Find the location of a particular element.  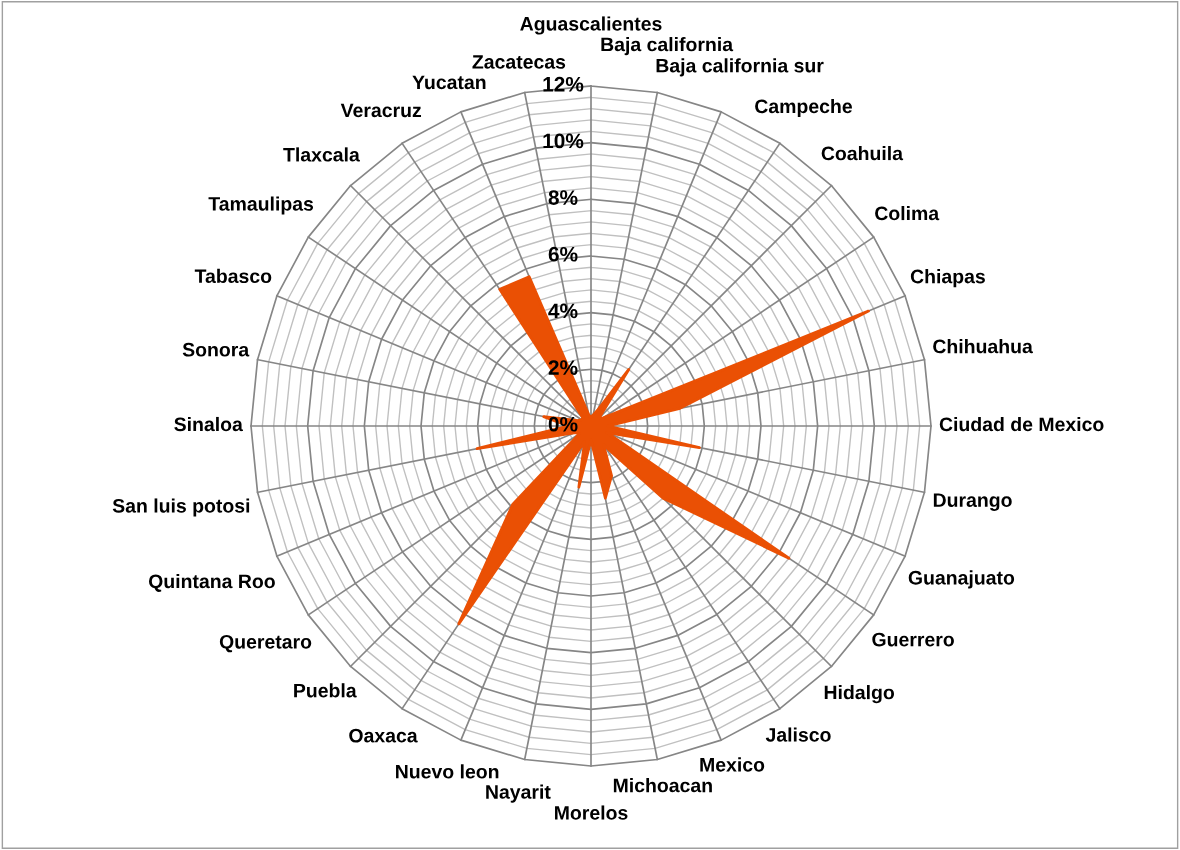

spoke-label: Colima is located at coordinates (907, 213).